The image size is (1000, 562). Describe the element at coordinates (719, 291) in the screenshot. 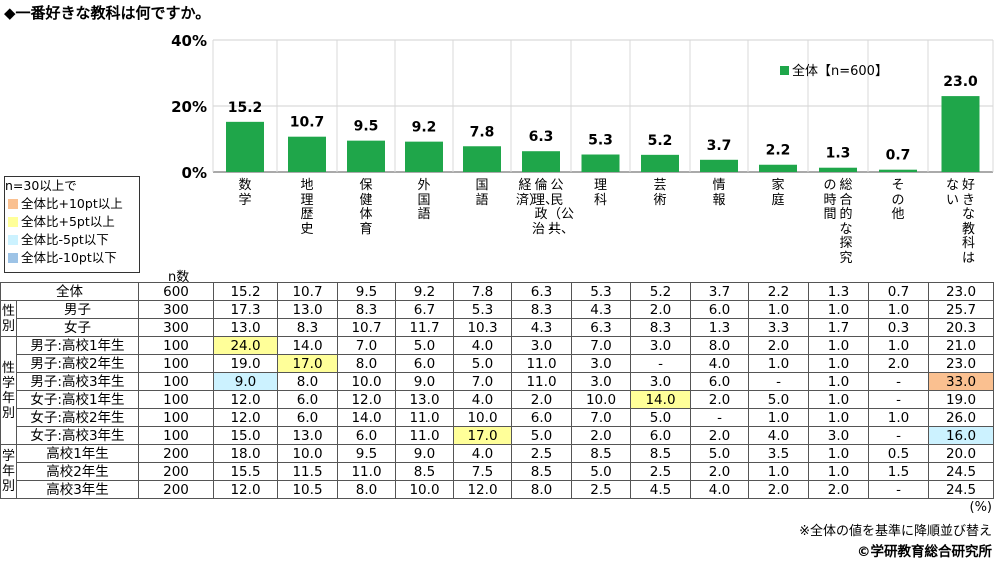

I see `table-cell: 3.7` at that location.